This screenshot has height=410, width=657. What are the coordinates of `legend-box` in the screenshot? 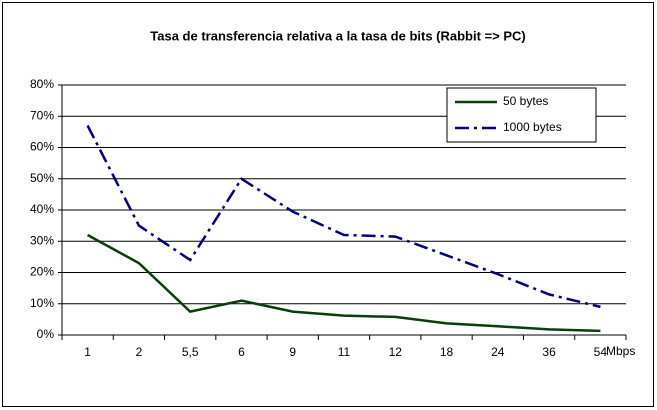 It's located at (521, 115).